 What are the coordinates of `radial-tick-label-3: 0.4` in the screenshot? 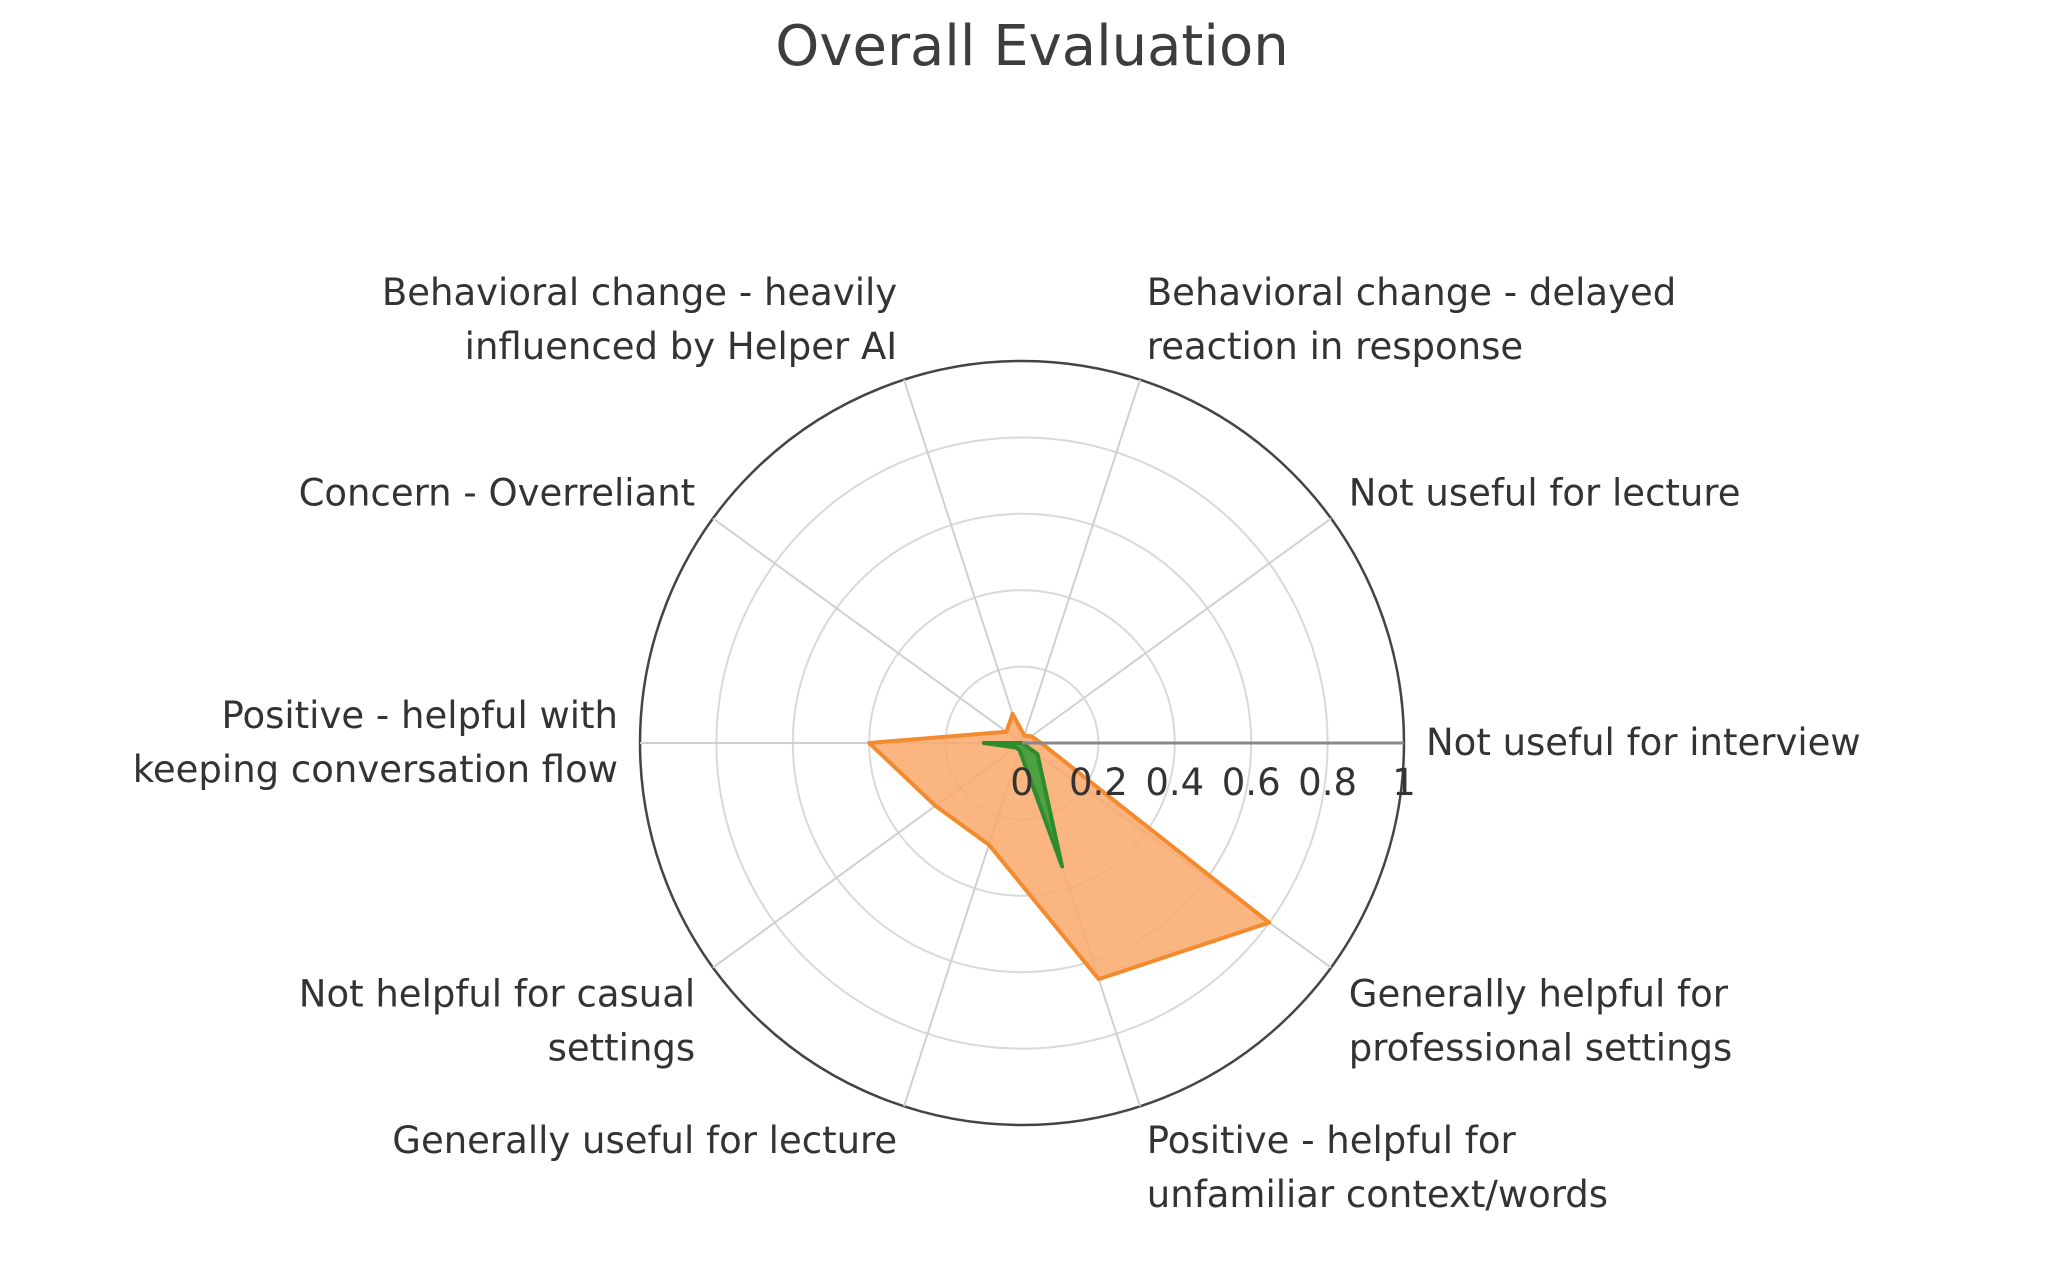 It's located at (1174, 782).